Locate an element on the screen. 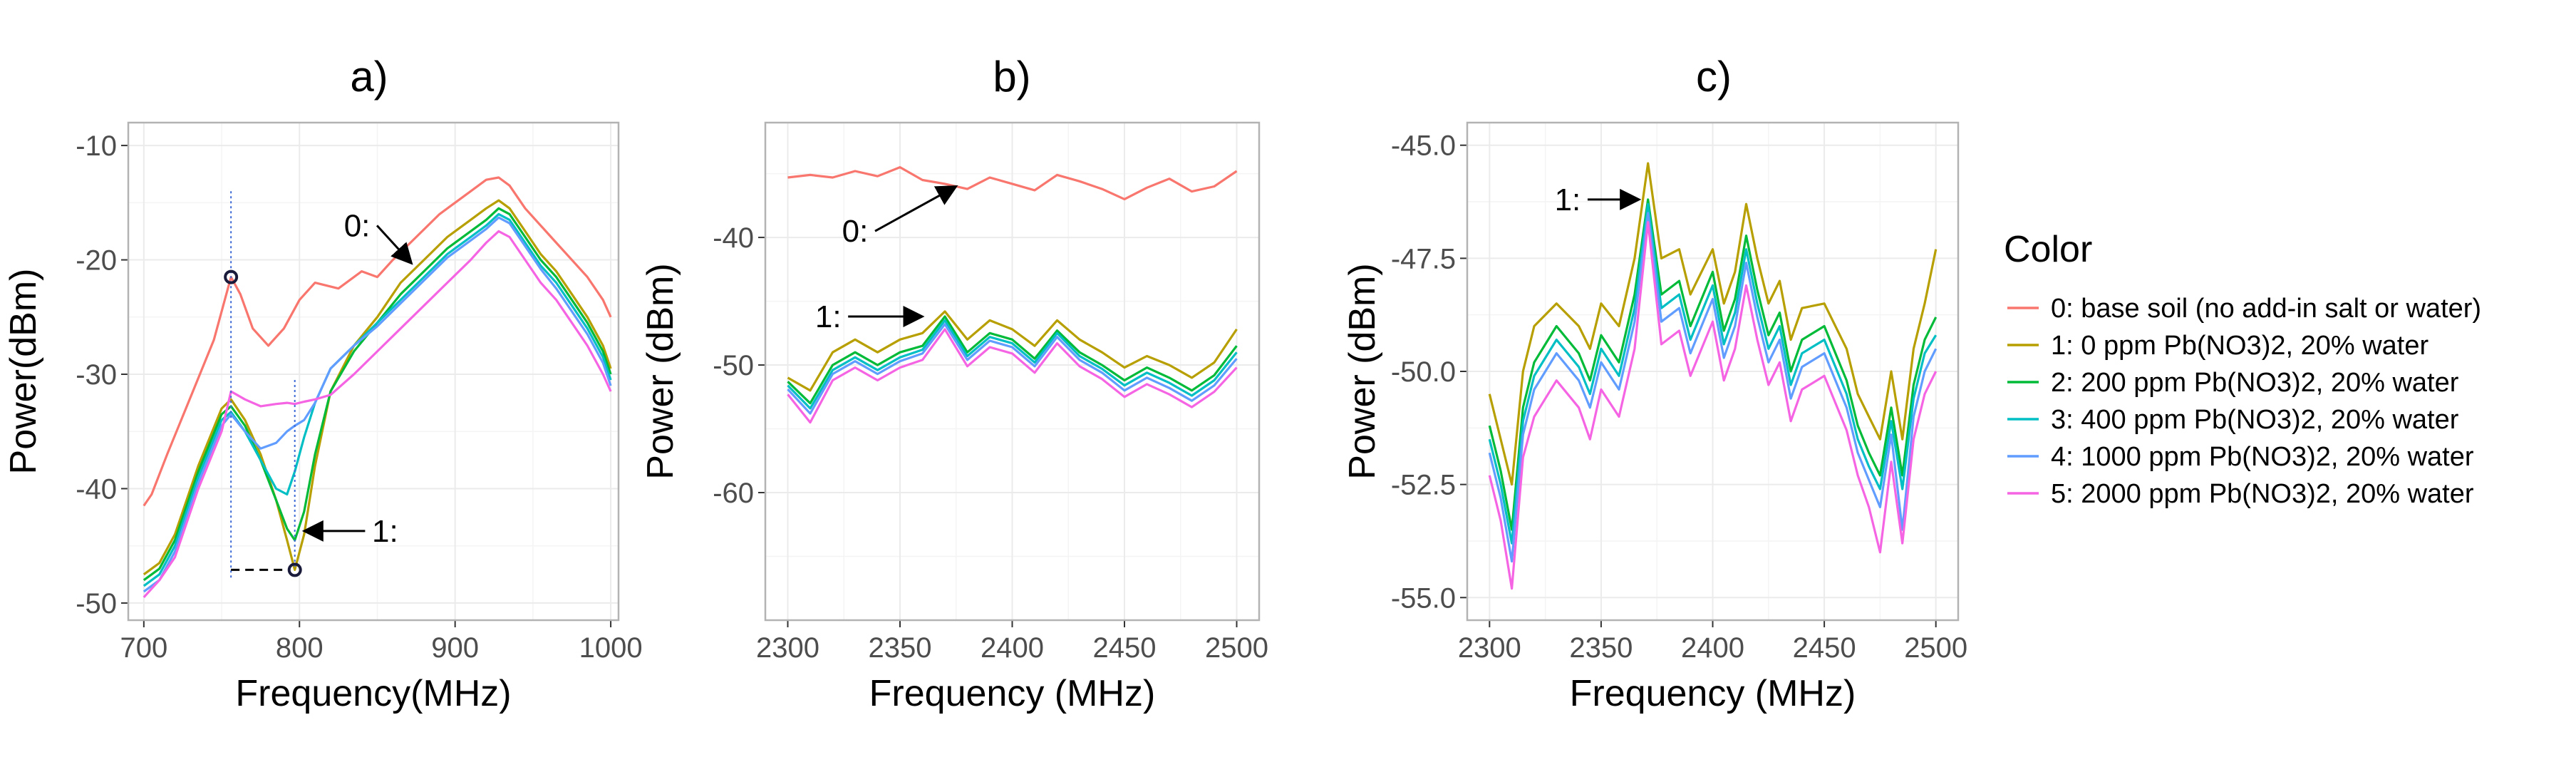  y-tick-label: -50.0 is located at coordinates (1424, 372).